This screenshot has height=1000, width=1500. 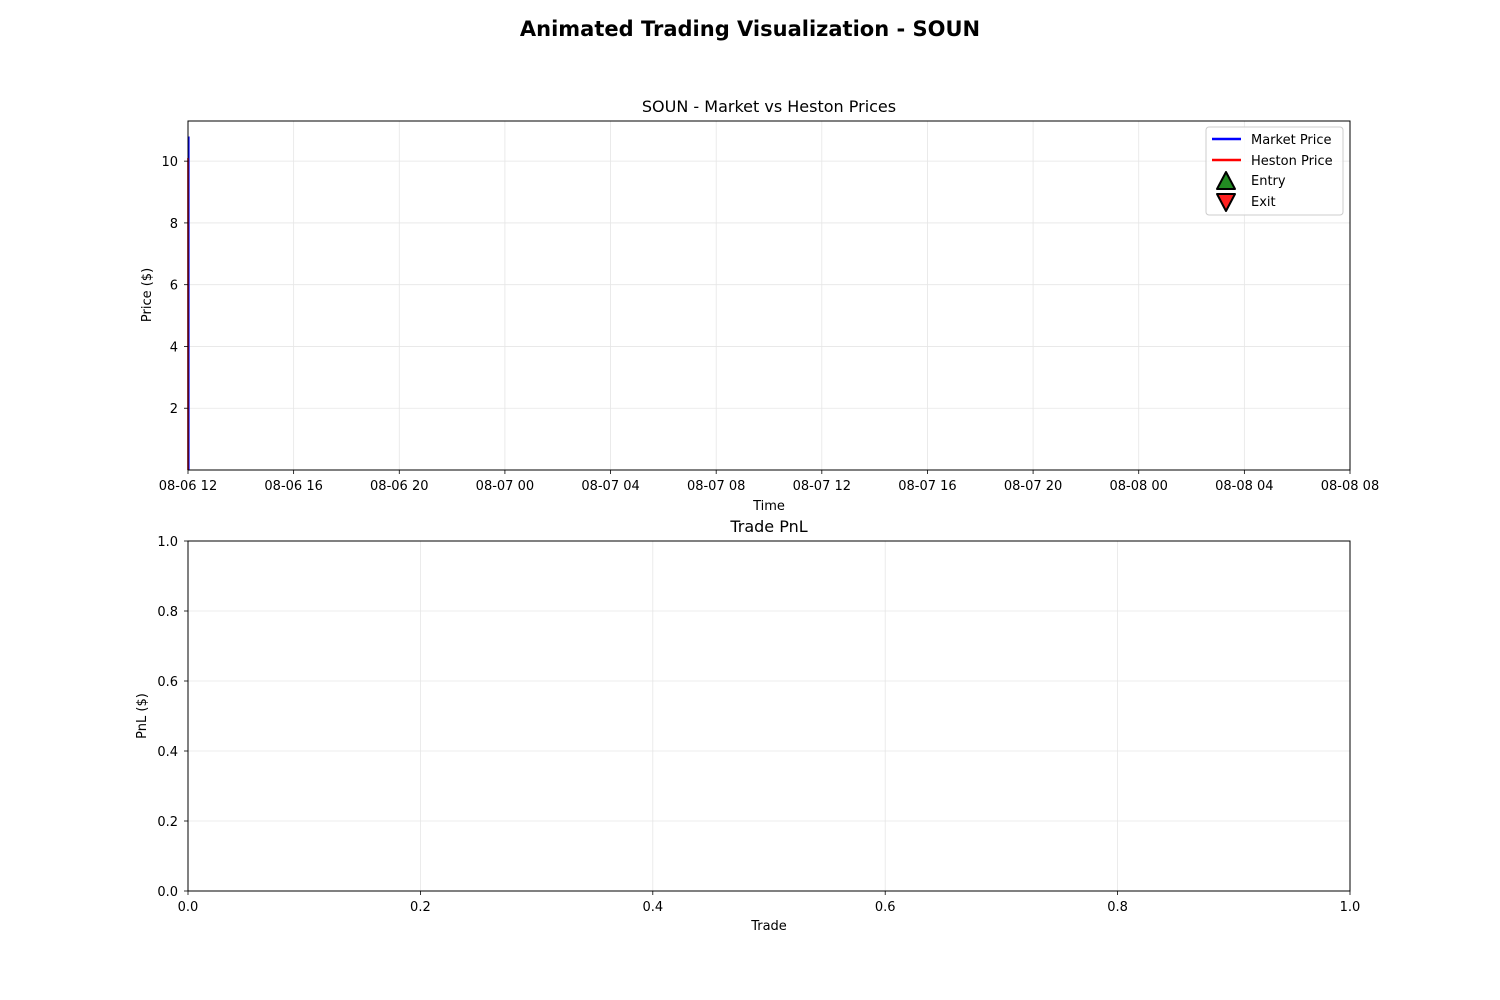 What do you see at coordinates (716, 486) in the screenshot?
I see `x-tick-label: 08-07 08` at bounding box center [716, 486].